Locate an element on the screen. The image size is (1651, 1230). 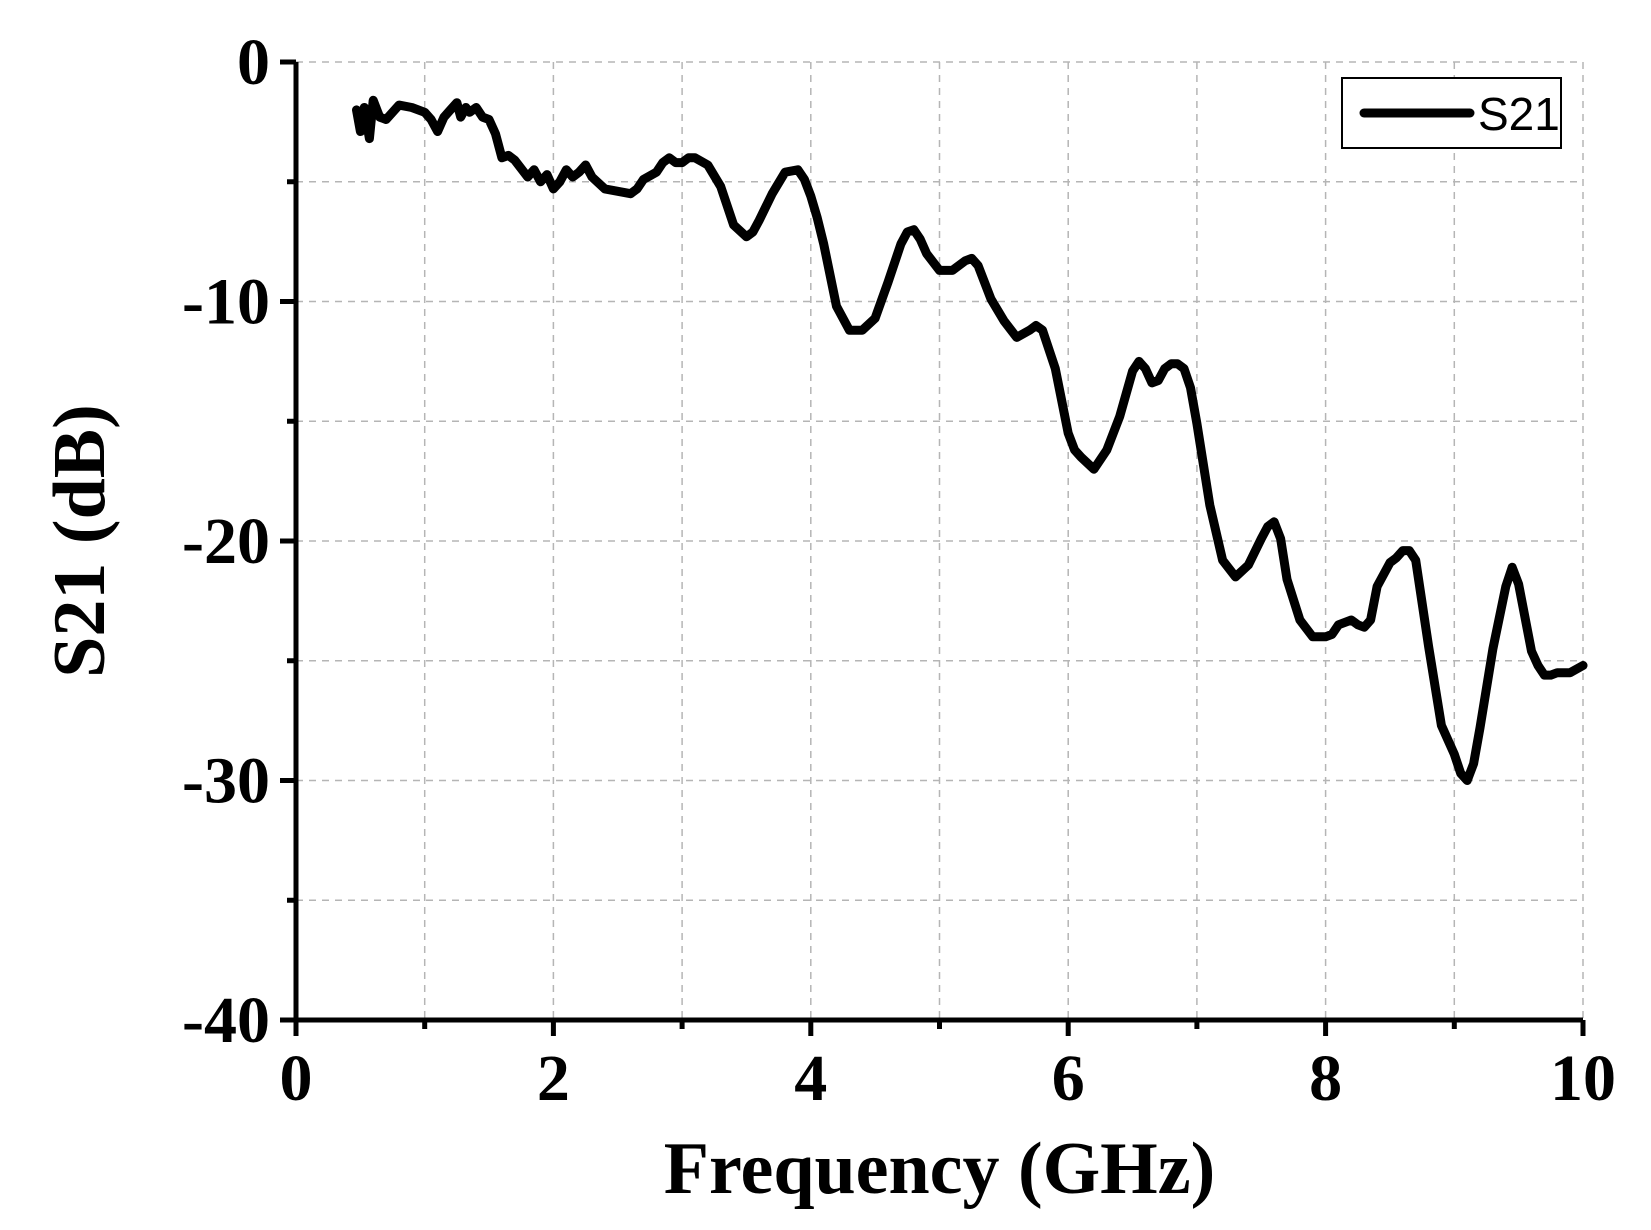
y-tick-label: -20 is located at coordinates (226, 541).